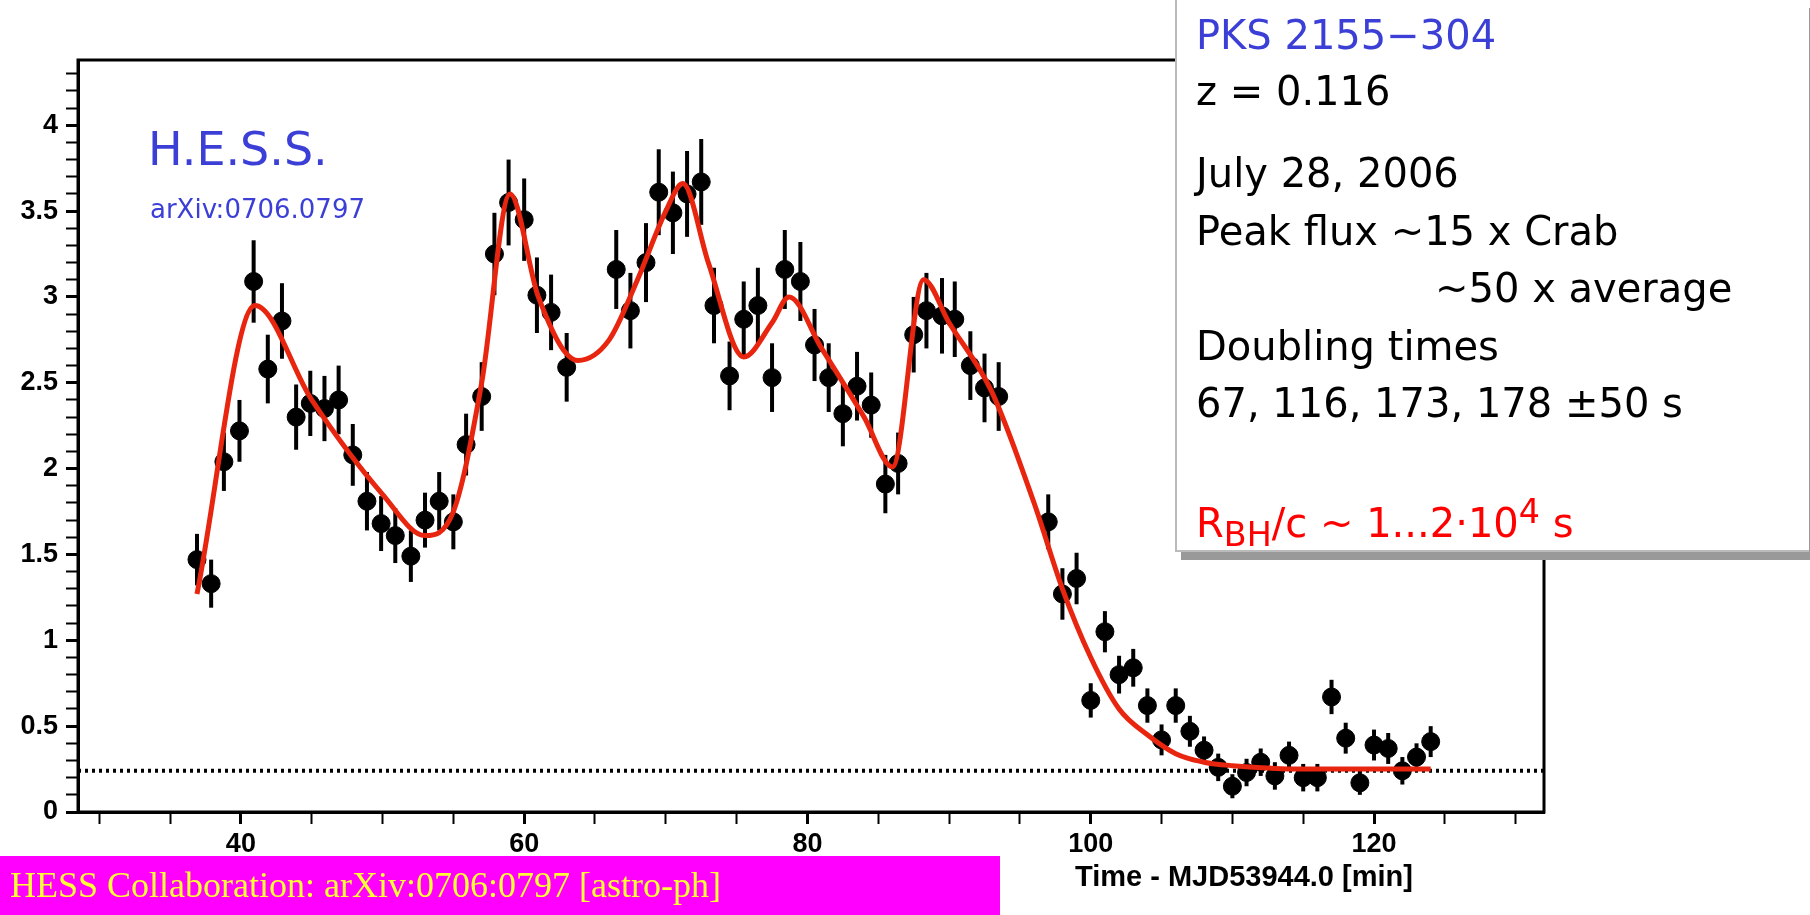 Image resolution: width=1810 pixels, height=915 pixels. I want to click on y-tick-label: 3.5, so click(39, 209).